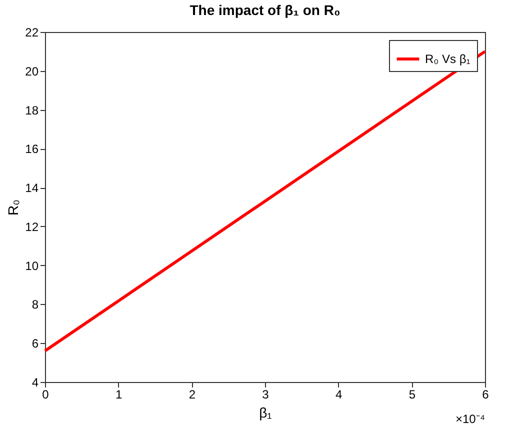  I want to click on y-tick-label: 10, so click(32, 265).